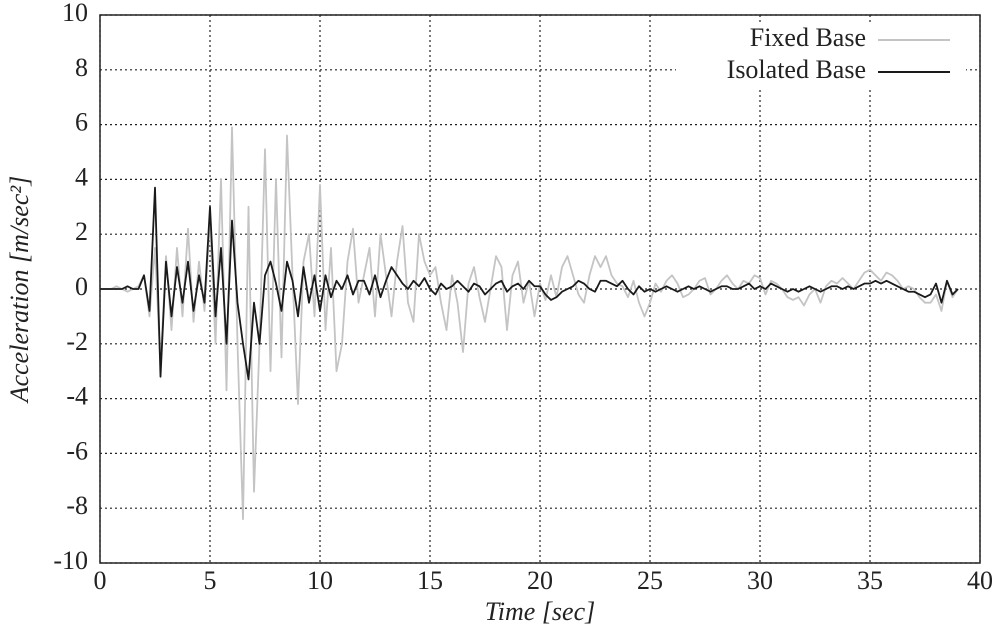  What do you see at coordinates (540, 611) in the screenshot?
I see `x-axis-label: Time [sec]` at bounding box center [540, 611].